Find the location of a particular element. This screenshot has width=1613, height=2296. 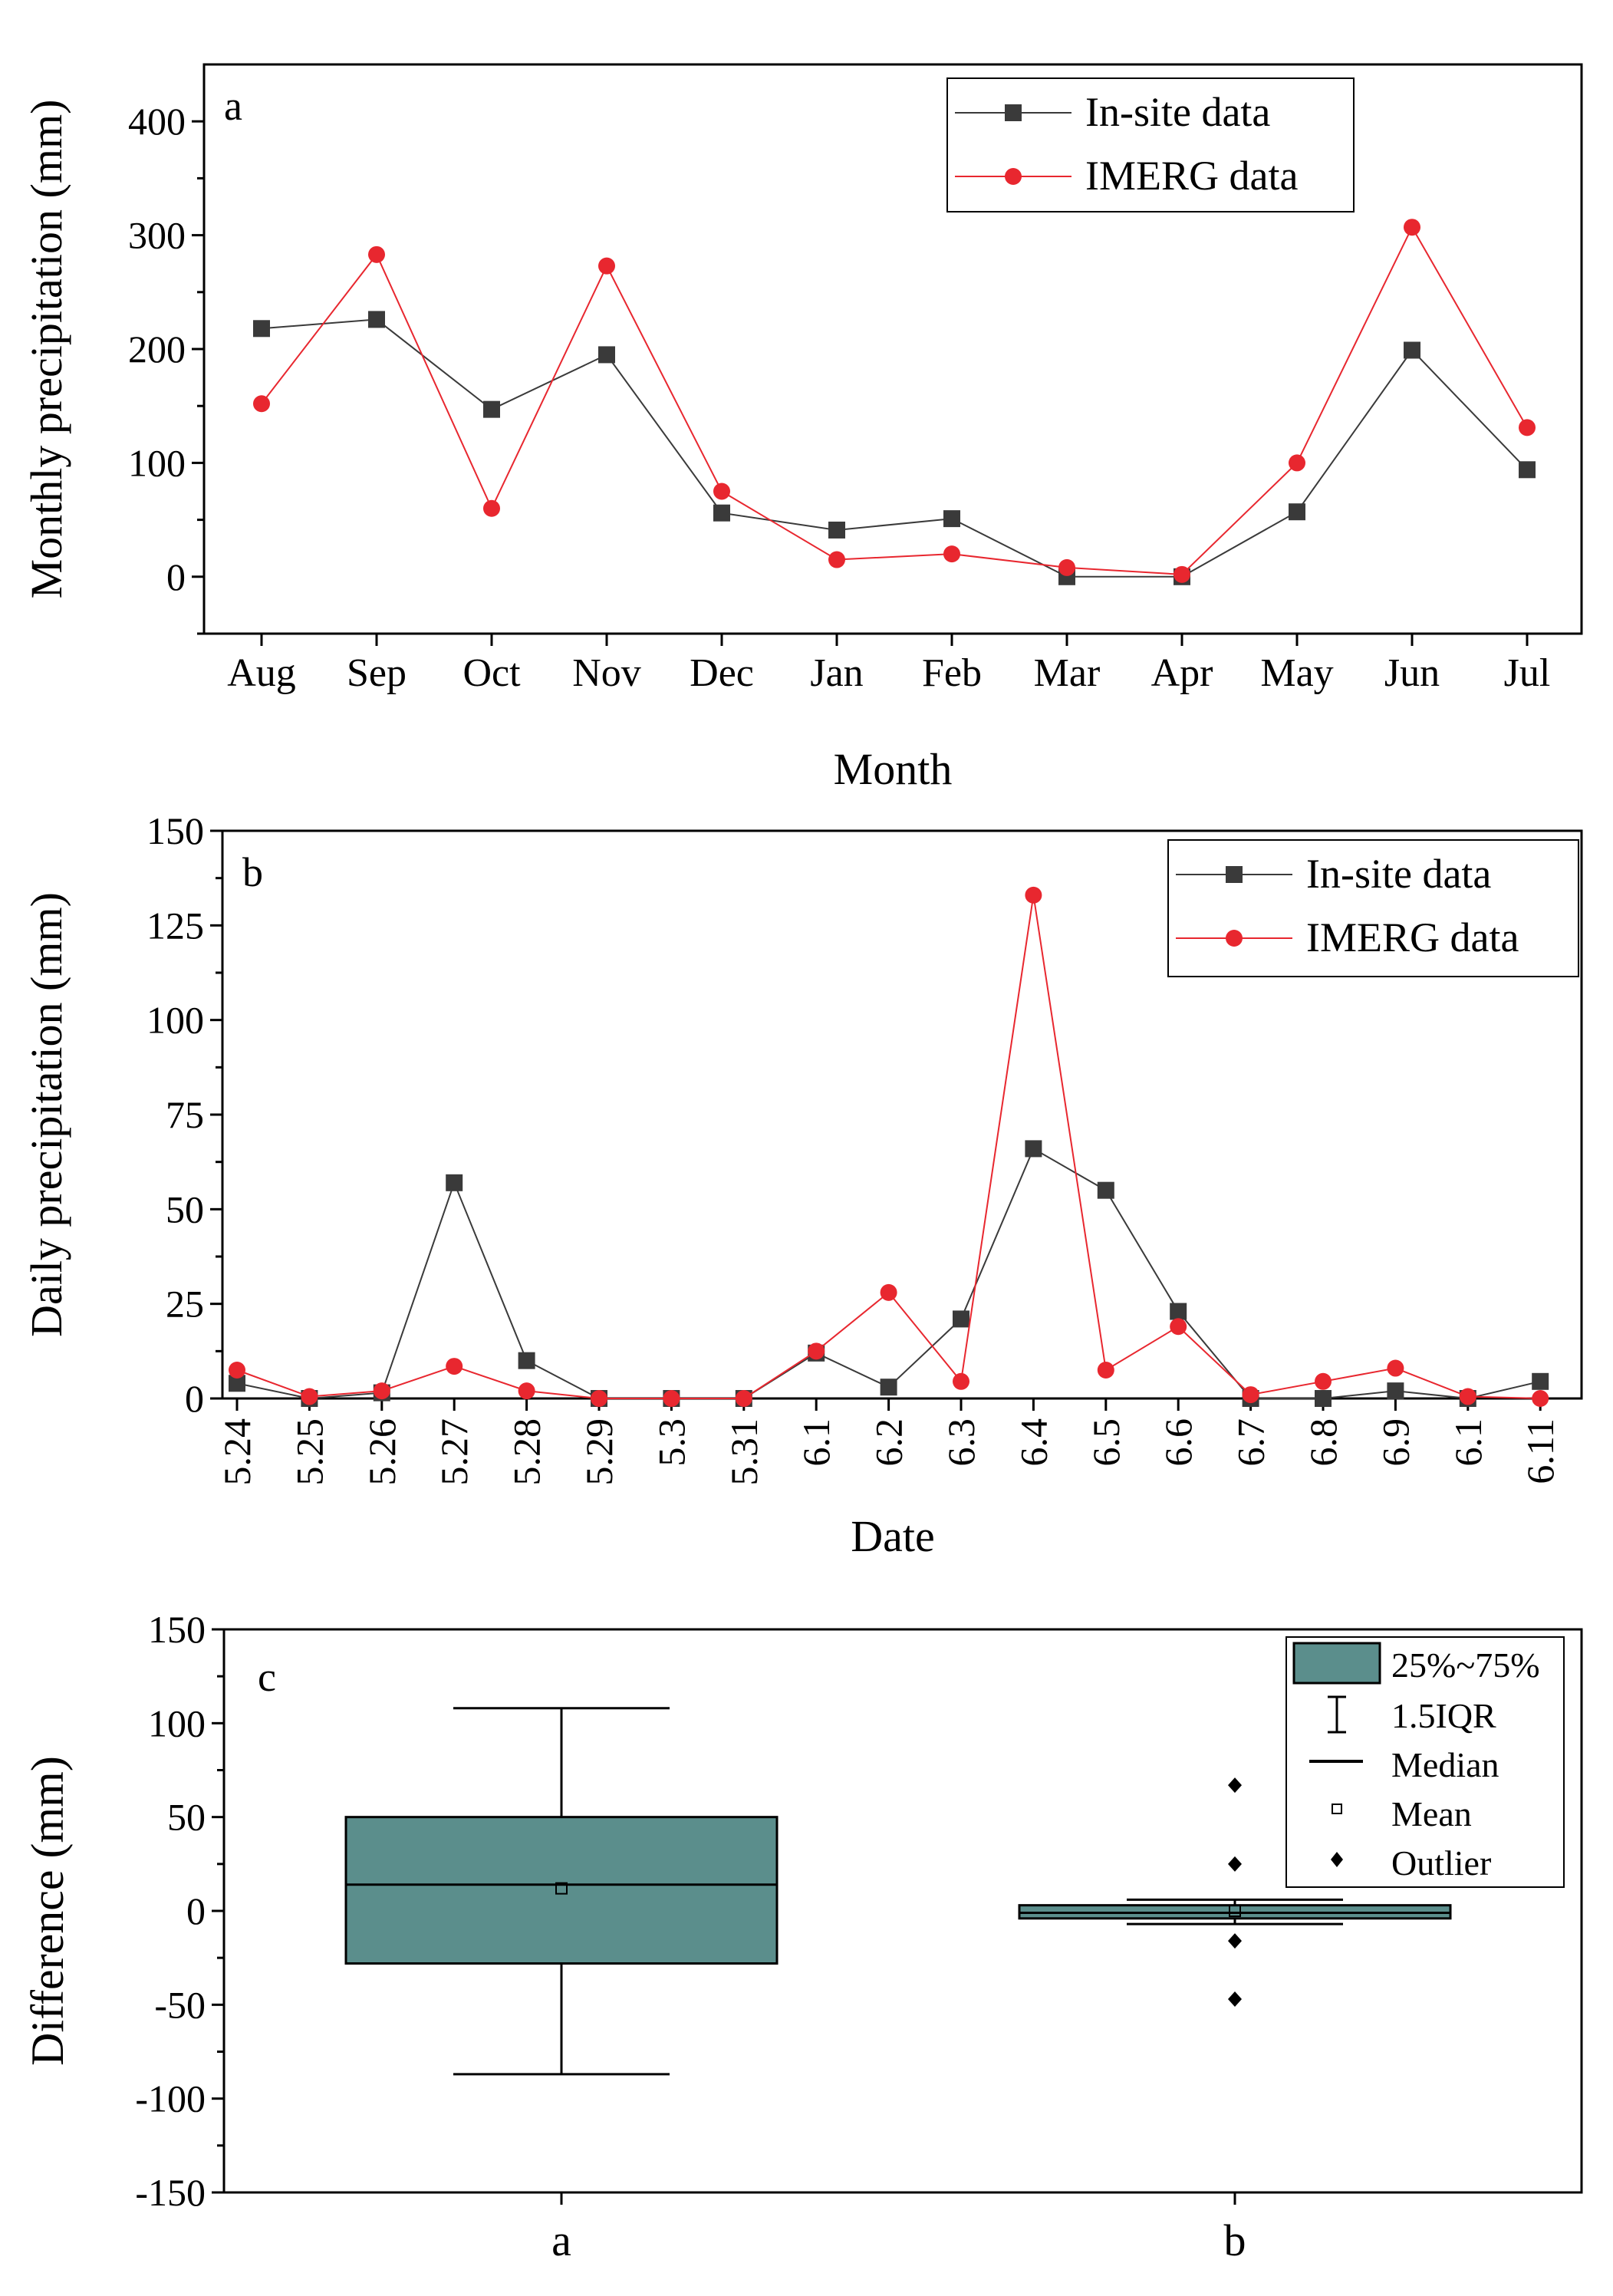

x-tick-label: 5.26 is located at coordinates (381, 1452).